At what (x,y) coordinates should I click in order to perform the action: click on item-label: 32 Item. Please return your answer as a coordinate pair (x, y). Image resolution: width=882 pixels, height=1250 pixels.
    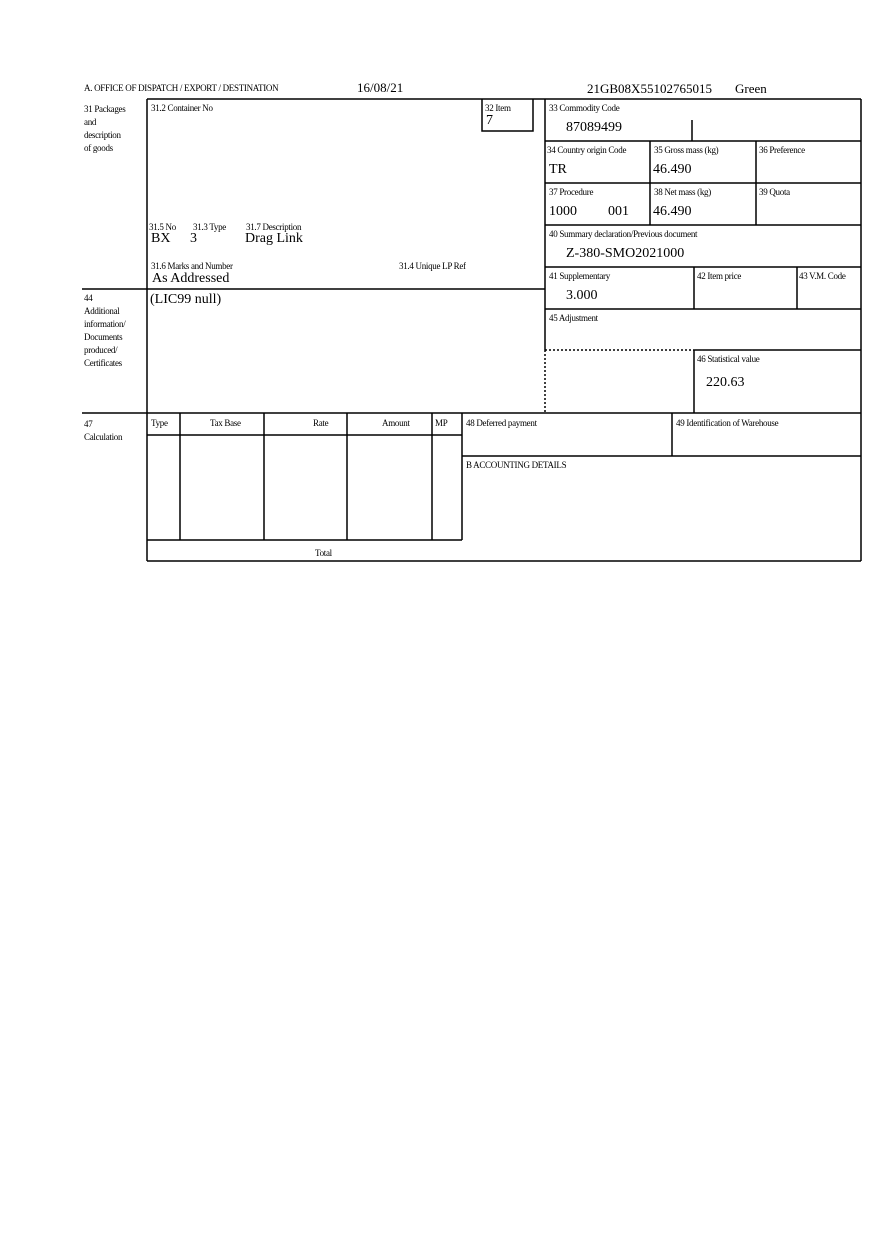
    Looking at the image, I should click on (498, 108).